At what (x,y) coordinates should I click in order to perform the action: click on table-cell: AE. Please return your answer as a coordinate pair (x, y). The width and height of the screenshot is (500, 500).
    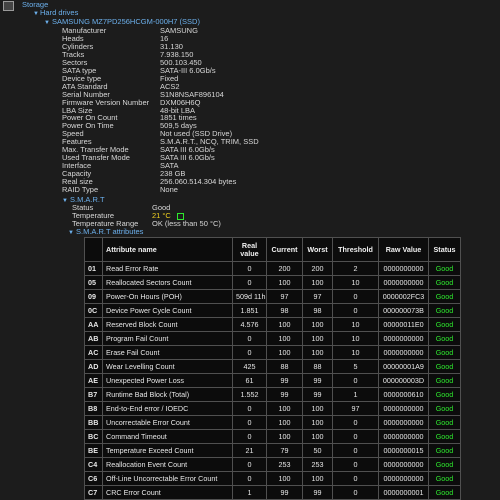
    Looking at the image, I should click on (93, 380).